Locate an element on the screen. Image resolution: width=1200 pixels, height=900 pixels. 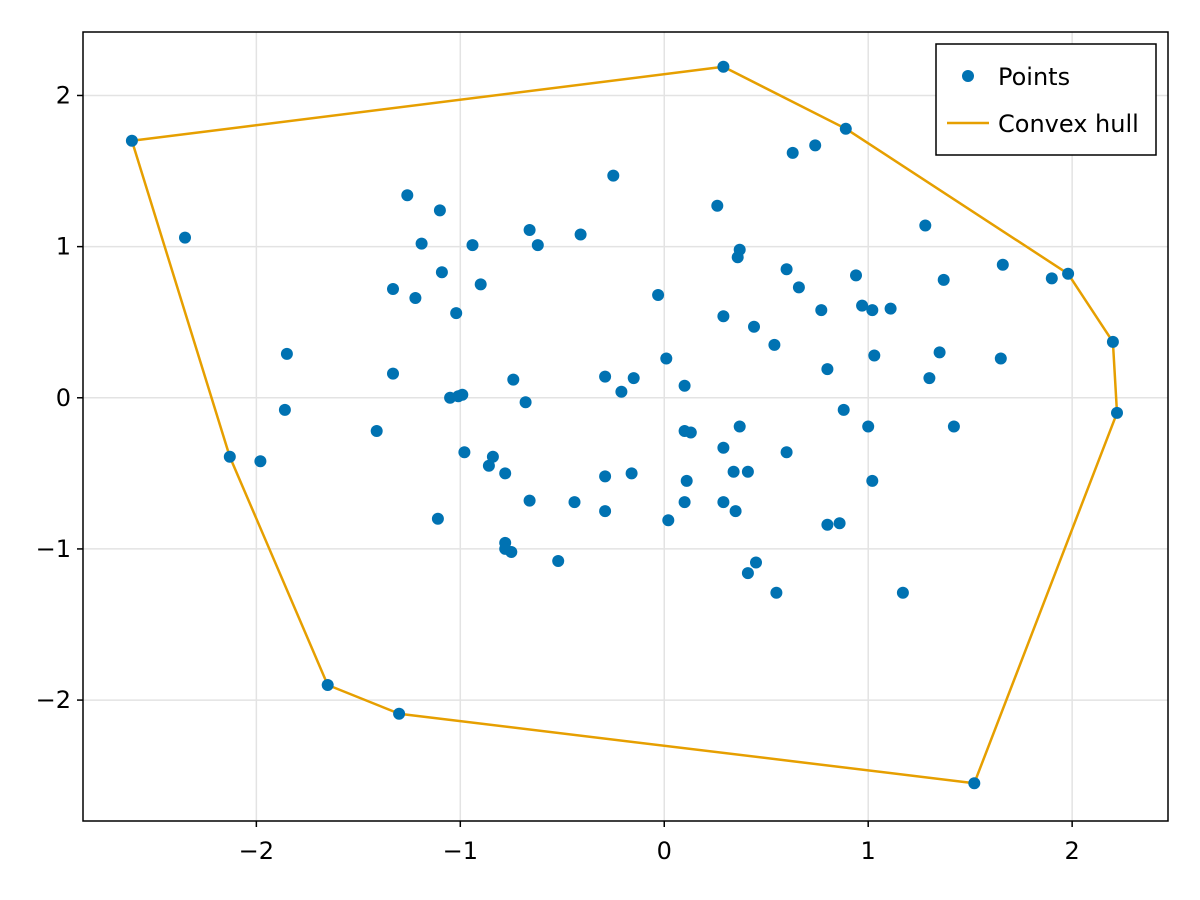
x-tick-label: −1 is located at coordinates (460, 851).